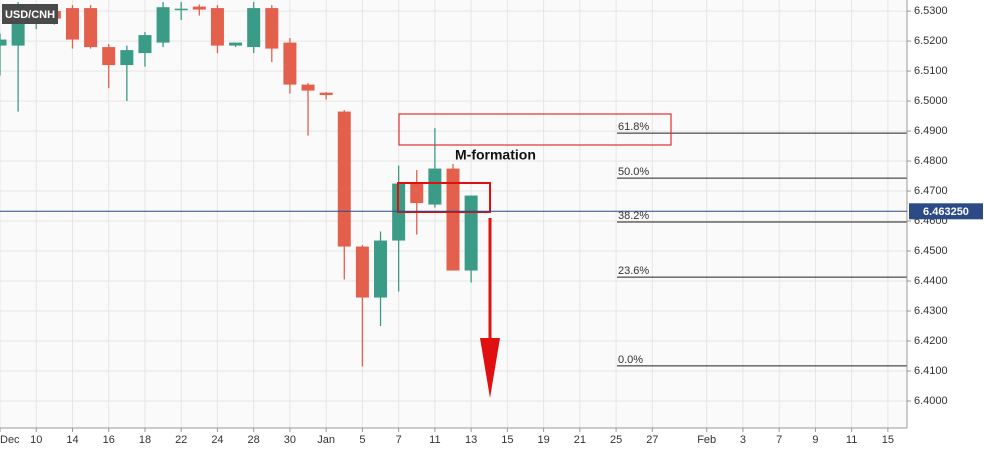  I want to click on x-tick-label: 14, so click(72, 440).